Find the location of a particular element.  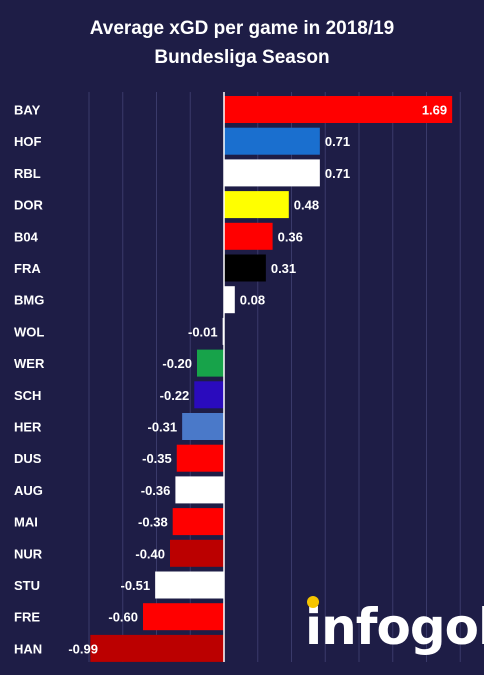

bar-rbl is located at coordinates (272, 173).